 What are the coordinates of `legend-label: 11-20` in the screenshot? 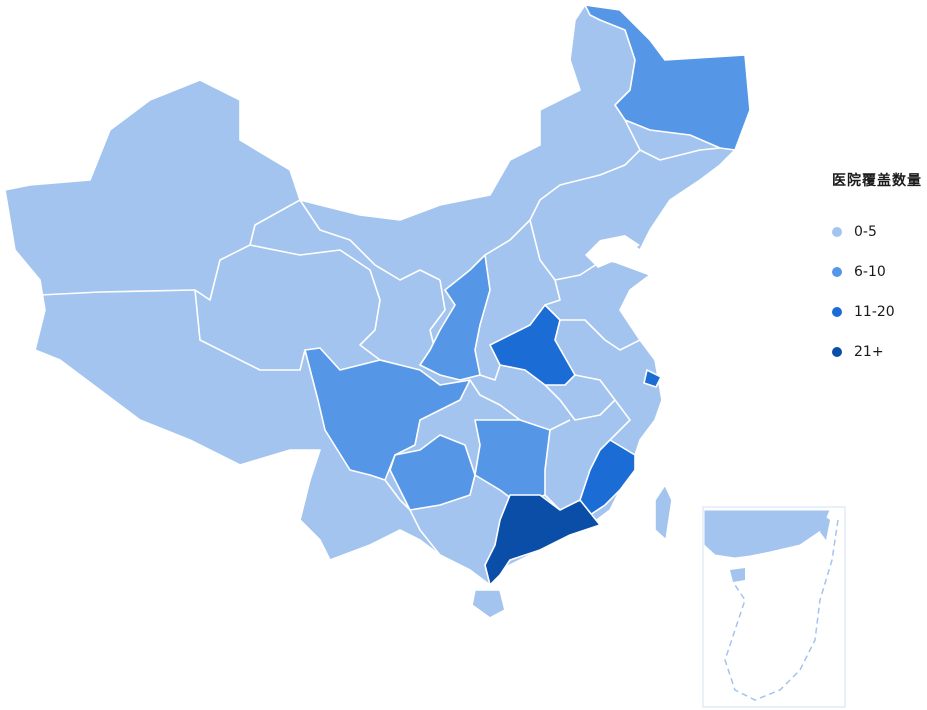 It's located at (874, 312).